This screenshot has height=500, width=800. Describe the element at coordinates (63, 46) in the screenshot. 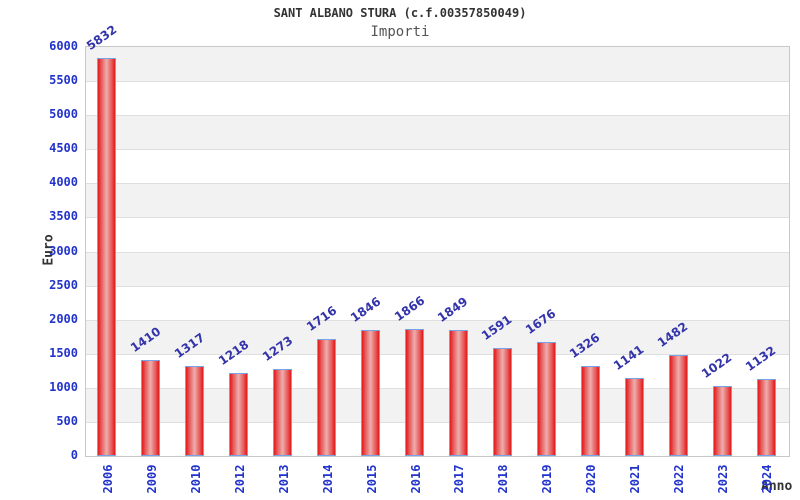

I see `y-tick-label: 6000` at that location.